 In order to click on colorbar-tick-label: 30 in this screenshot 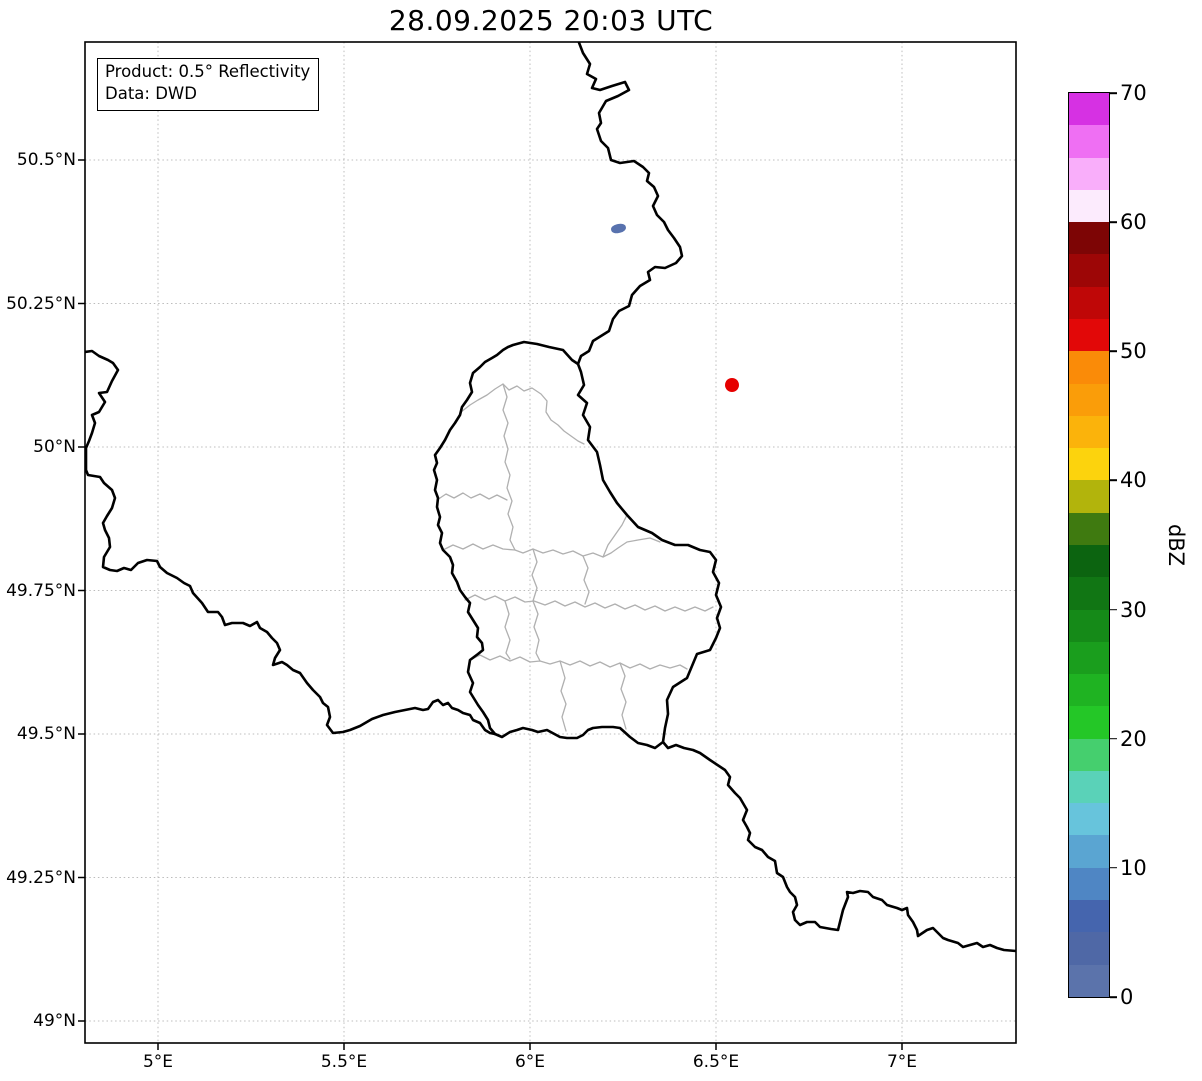, I will do `click(1133, 609)`.